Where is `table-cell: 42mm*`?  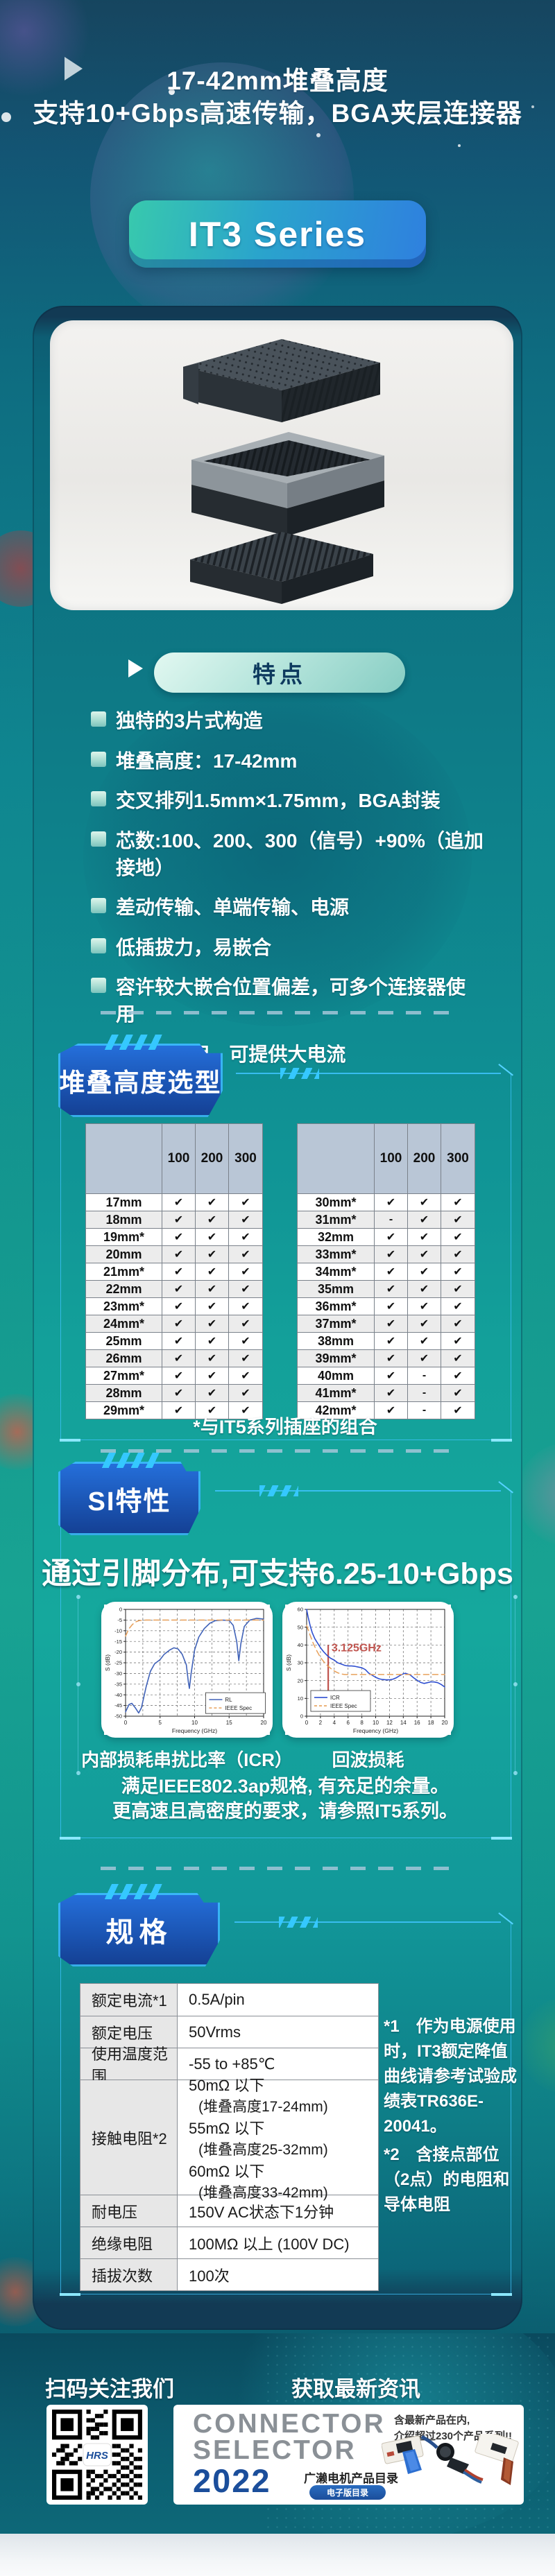 table-cell: 42mm* is located at coordinates (336, 1410).